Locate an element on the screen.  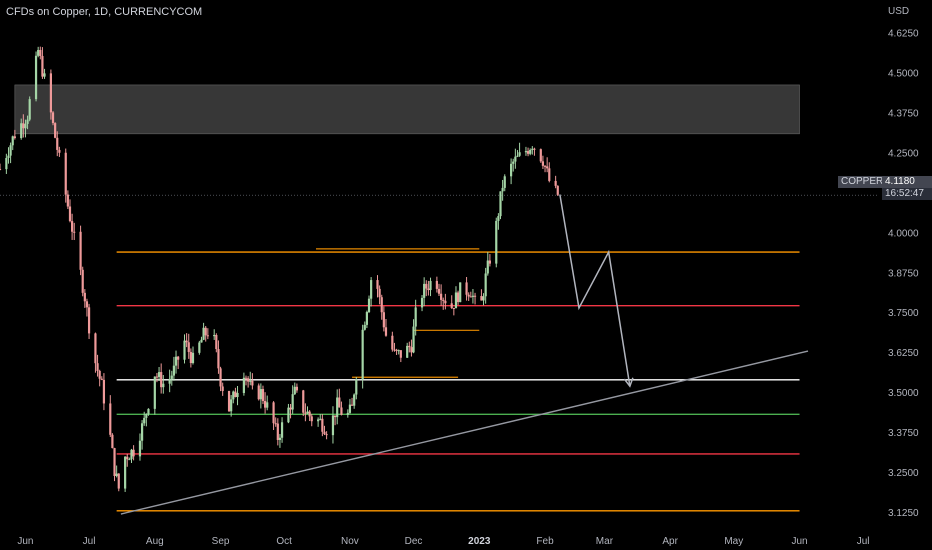
time-tick-label: Feb is located at coordinates (545, 541).